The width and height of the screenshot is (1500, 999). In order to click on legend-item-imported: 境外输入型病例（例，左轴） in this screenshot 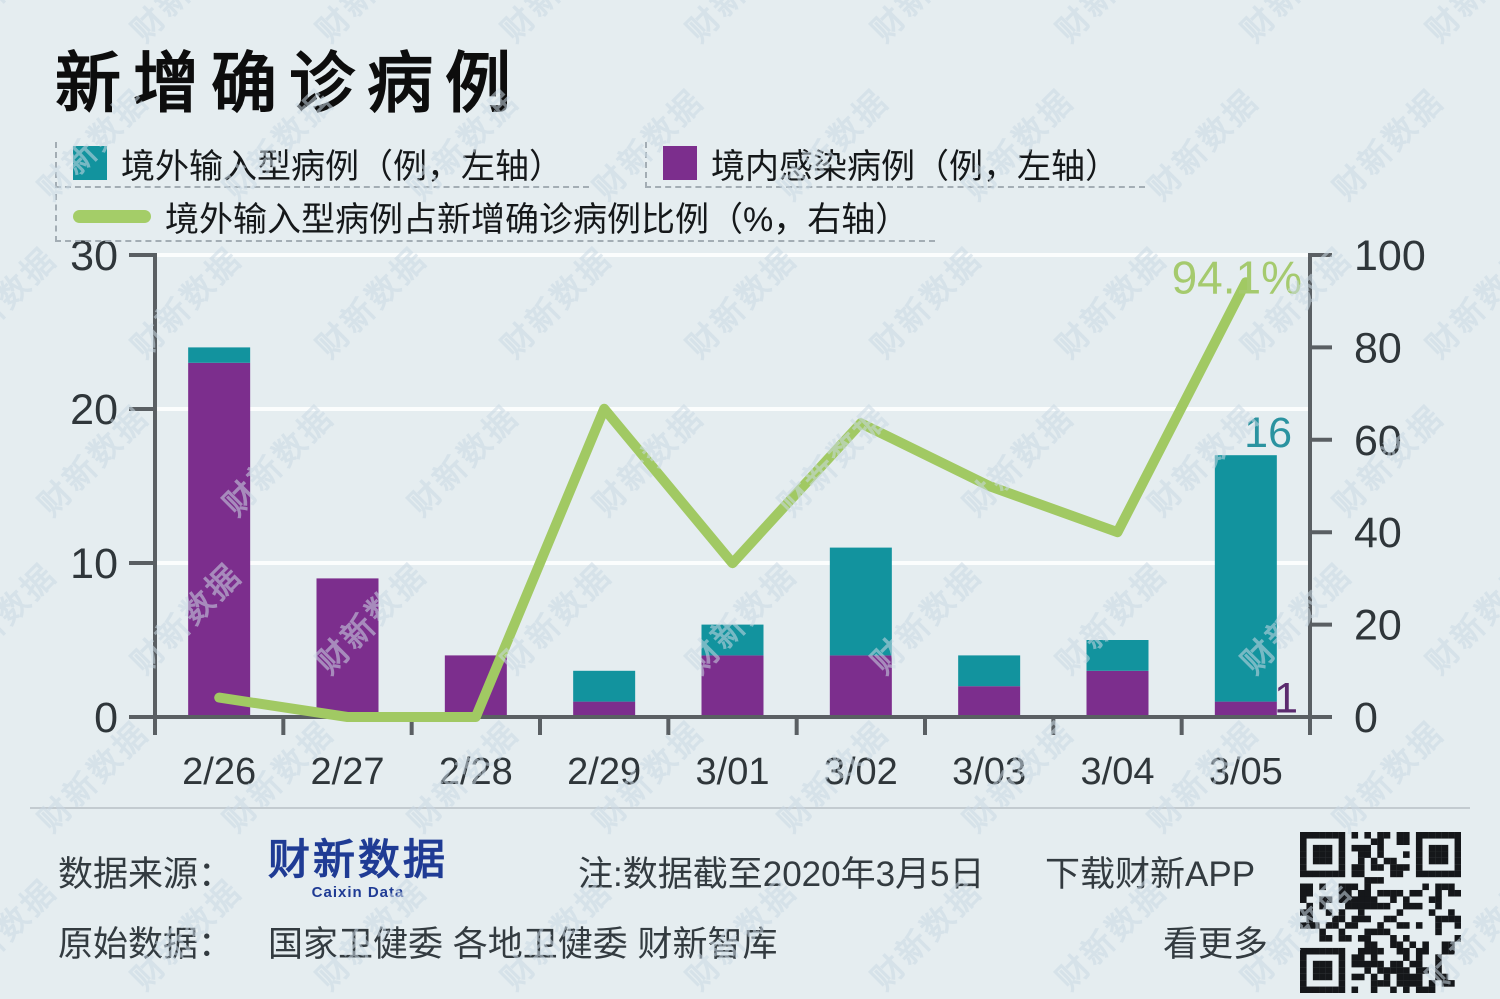, I will do `click(322, 165)`.